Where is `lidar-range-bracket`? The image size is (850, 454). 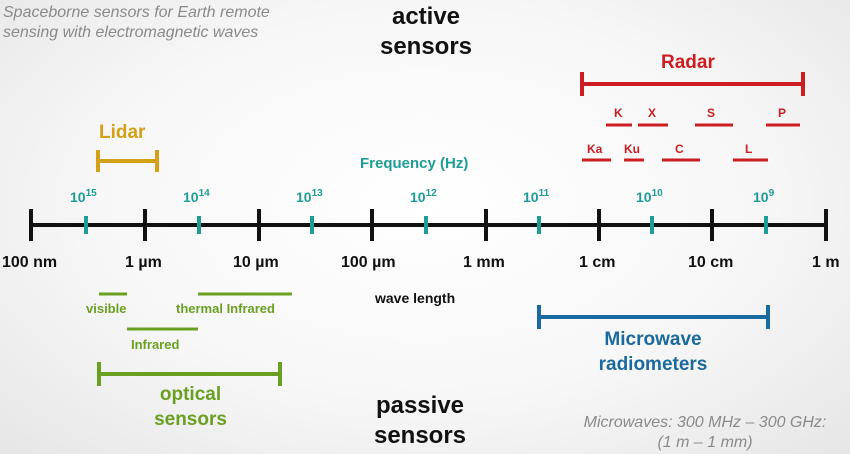
lidar-range-bracket is located at coordinates (127, 161).